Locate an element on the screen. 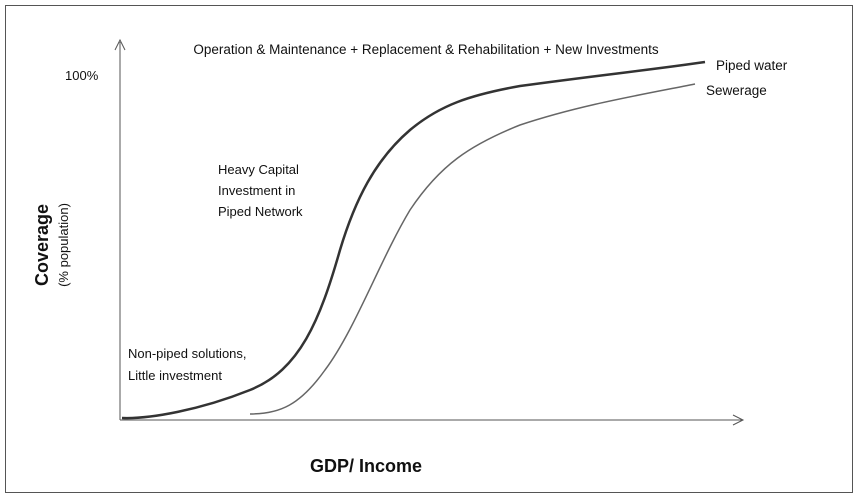  x-axis-label: GDP/ Income is located at coordinates (366, 466).